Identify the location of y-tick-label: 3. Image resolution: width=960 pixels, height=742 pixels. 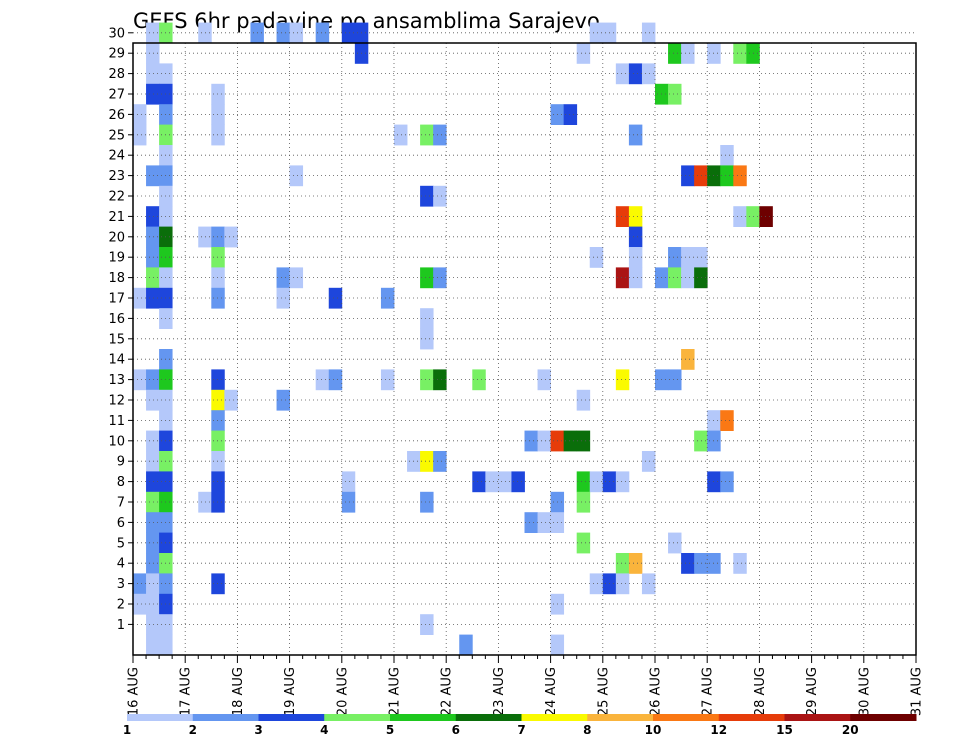
(121, 584).